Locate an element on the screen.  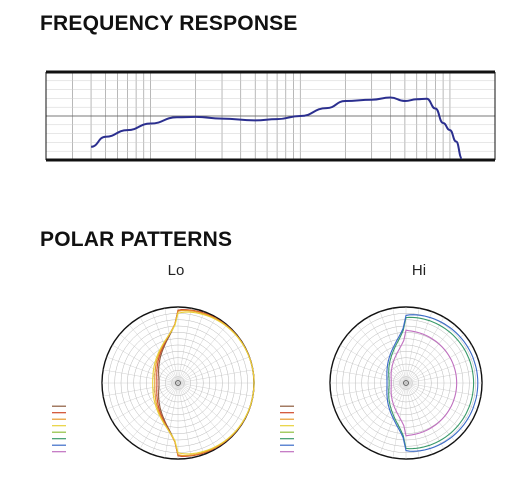
polar-lo-chart is located at coordinates (153, 383).